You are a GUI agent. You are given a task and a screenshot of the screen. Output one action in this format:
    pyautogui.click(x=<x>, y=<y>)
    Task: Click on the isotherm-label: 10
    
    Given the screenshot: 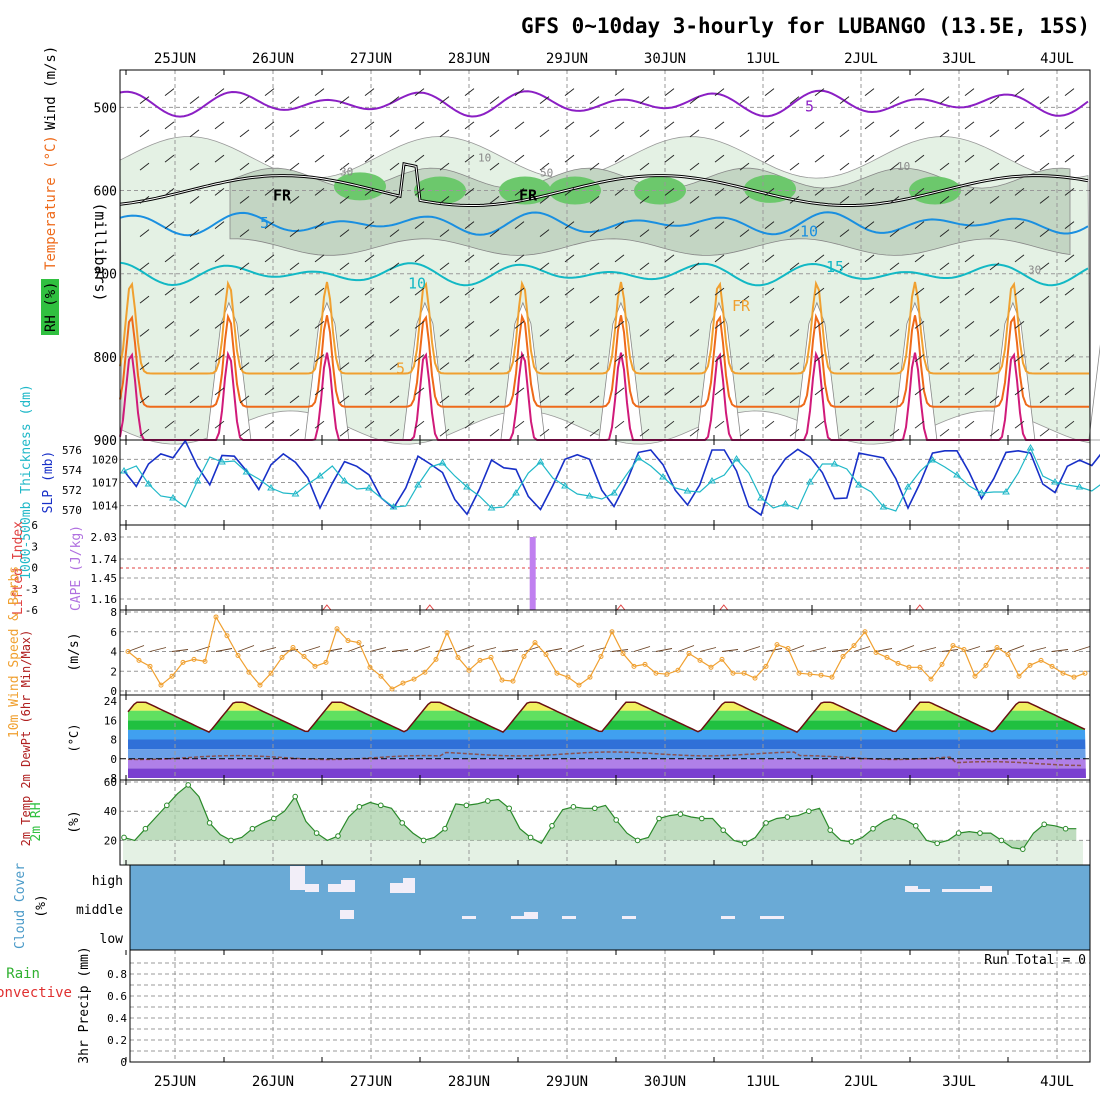 What is the action you would take?
    pyautogui.click(x=809, y=231)
    